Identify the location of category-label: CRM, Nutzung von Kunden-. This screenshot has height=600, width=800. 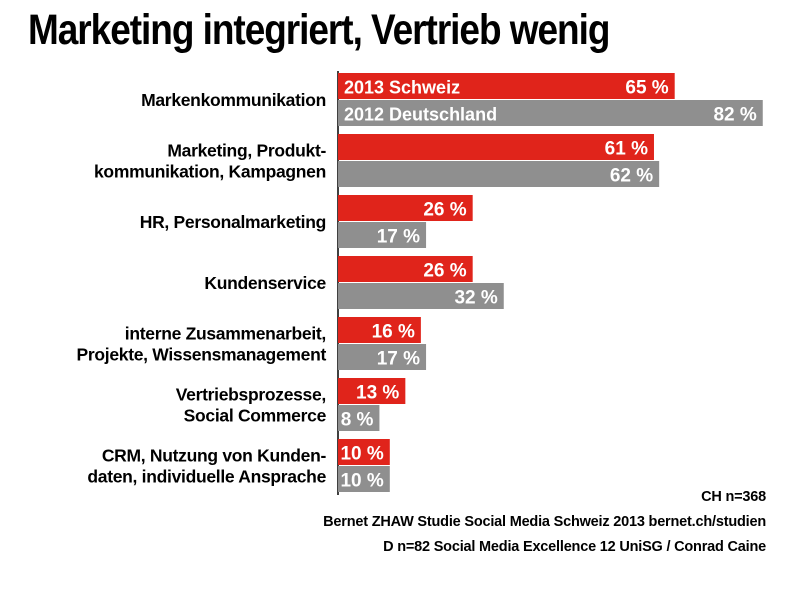
(214, 456).